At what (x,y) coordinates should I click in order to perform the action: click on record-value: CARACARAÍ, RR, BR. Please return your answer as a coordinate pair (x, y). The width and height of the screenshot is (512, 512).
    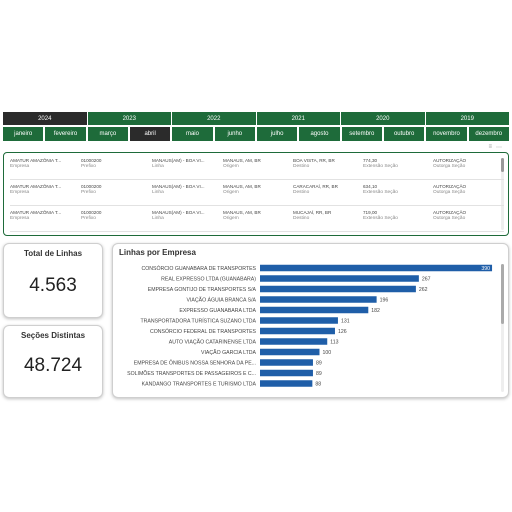
    Looking at the image, I should click on (315, 186).